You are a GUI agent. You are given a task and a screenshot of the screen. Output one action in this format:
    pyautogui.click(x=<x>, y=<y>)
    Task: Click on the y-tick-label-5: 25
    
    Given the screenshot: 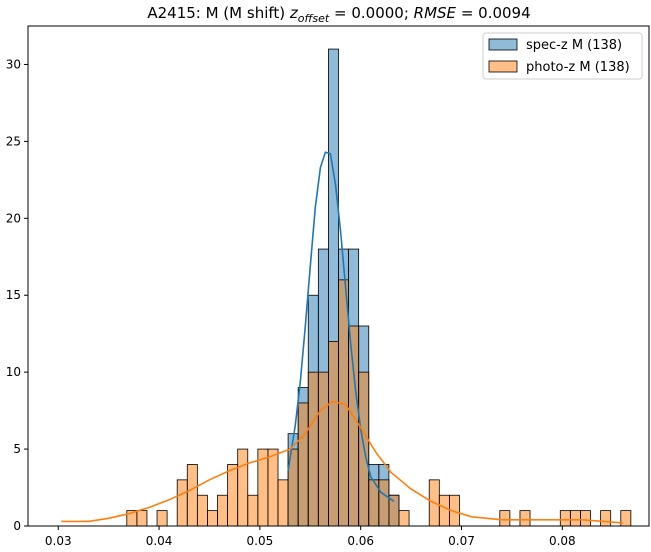 What is the action you would take?
    pyautogui.click(x=13, y=141)
    